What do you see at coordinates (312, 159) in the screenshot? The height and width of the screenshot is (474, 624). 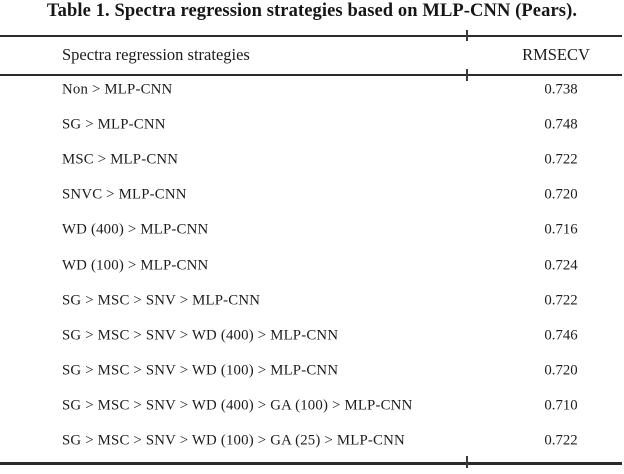 I see `table-row: MSC > MLP-CNN 0.722` at bounding box center [312, 159].